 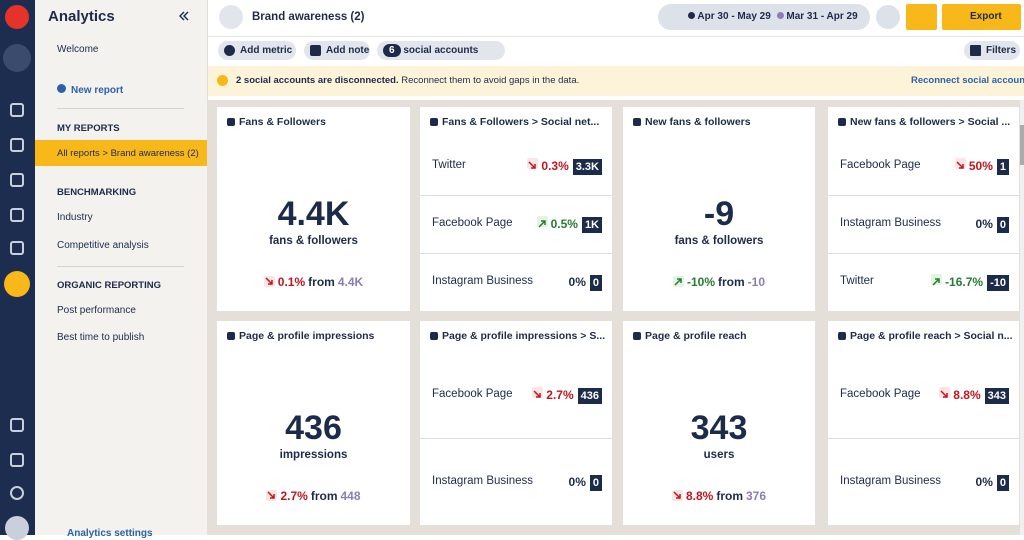 I want to click on analytics-icon, so click(x=17, y=284).